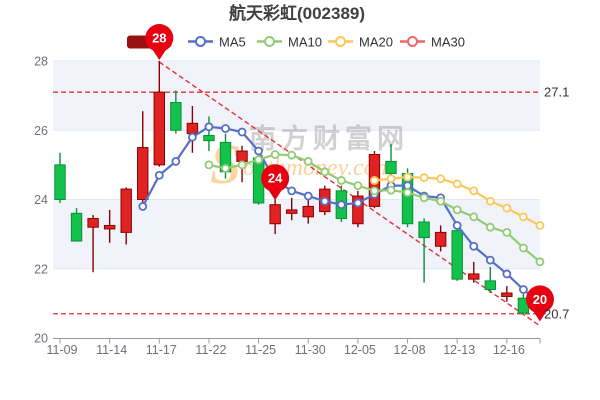 The height and width of the screenshot is (400, 600). I want to click on price-marker-20: 20, so click(539, 303).